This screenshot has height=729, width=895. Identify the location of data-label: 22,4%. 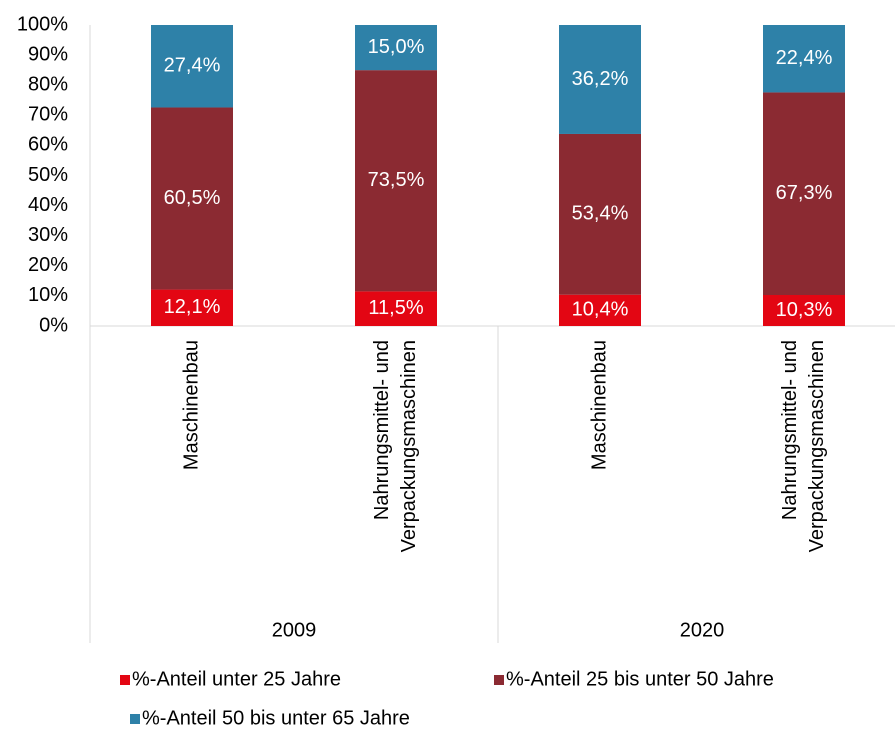
(804, 58).